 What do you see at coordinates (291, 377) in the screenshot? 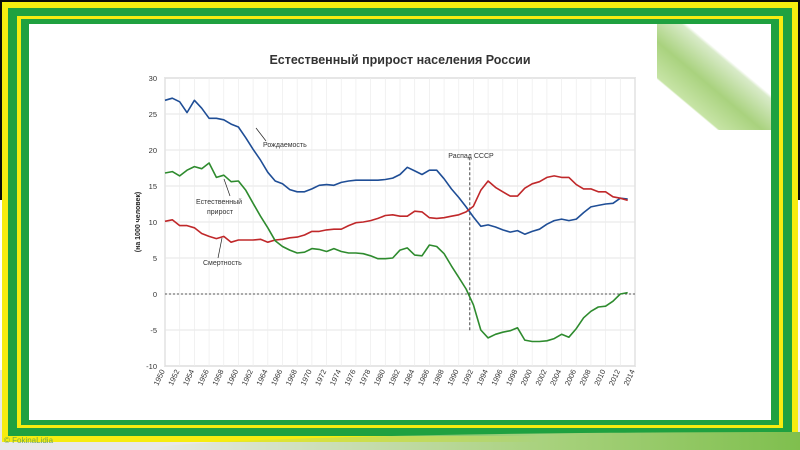
I see `x-tick-label: 1968` at bounding box center [291, 377].